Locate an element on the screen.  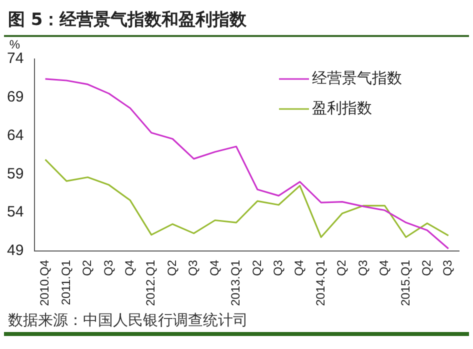
y-axis-title: % is located at coordinates (14, 44).